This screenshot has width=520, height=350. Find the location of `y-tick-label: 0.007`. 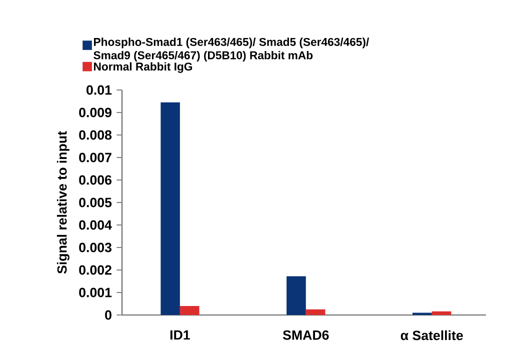

y-tick-label: 0.007 is located at coordinates (95, 157).